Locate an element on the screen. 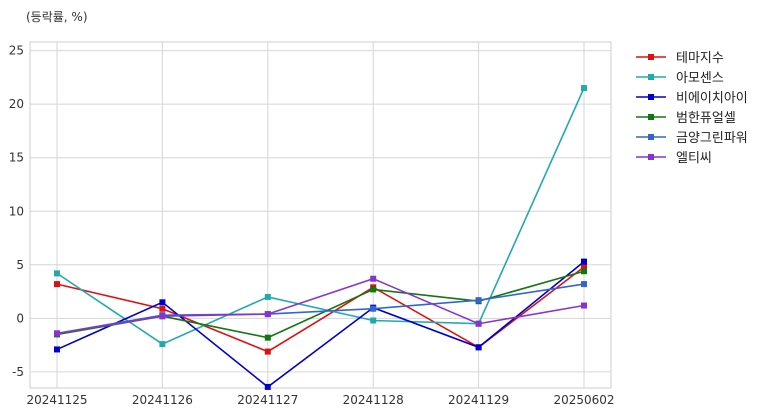  y-tick-label: 20 is located at coordinates (16, 104).